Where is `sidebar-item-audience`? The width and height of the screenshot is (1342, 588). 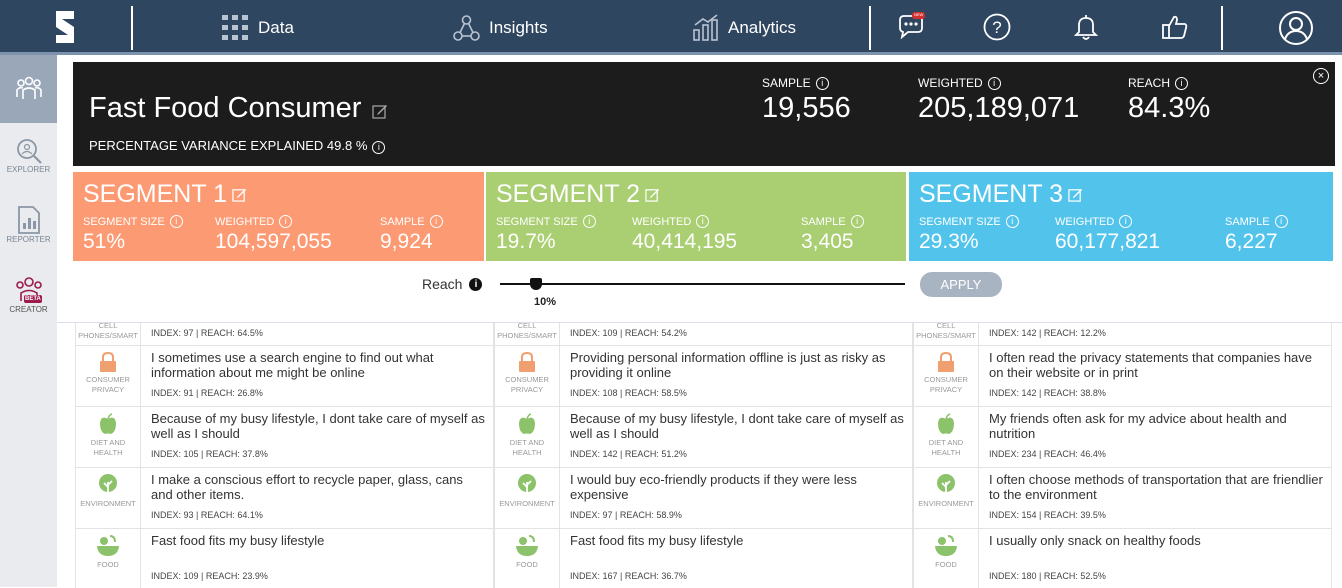
sidebar-item-audience is located at coordinates (28, 89).